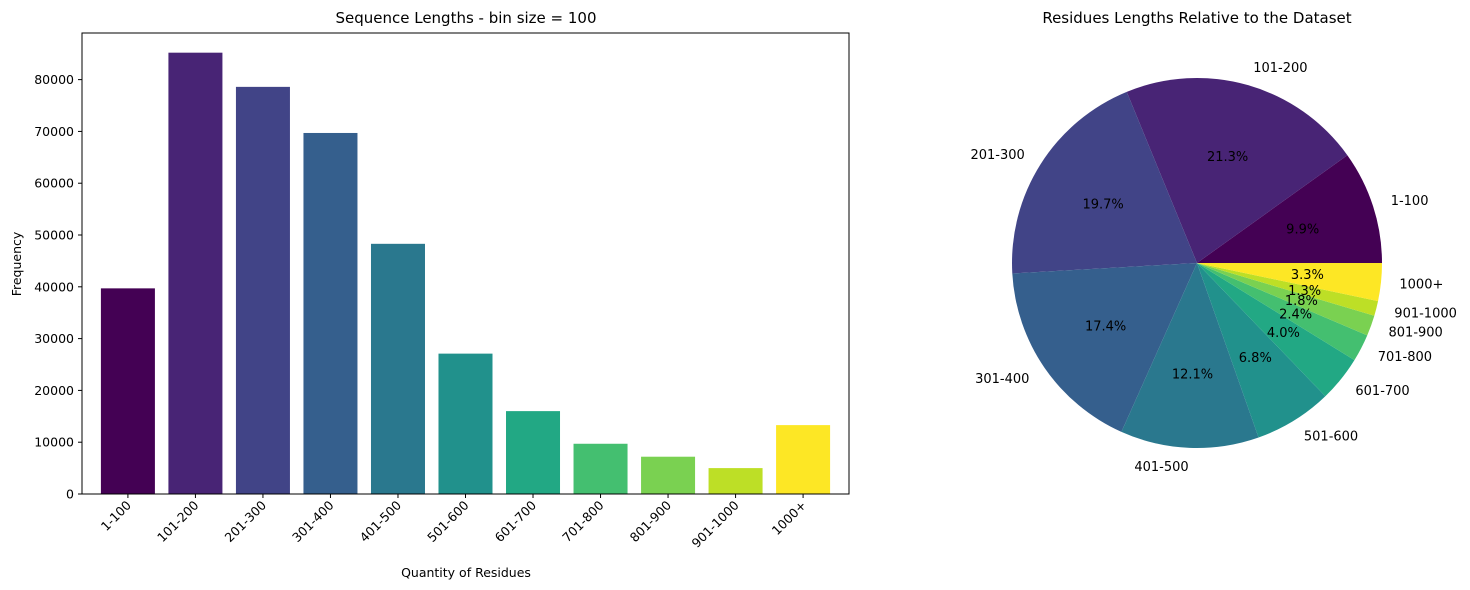 The image size is (1470, 590). I want to click on pie-percent-label: 1.8%, so click(1301, 301).